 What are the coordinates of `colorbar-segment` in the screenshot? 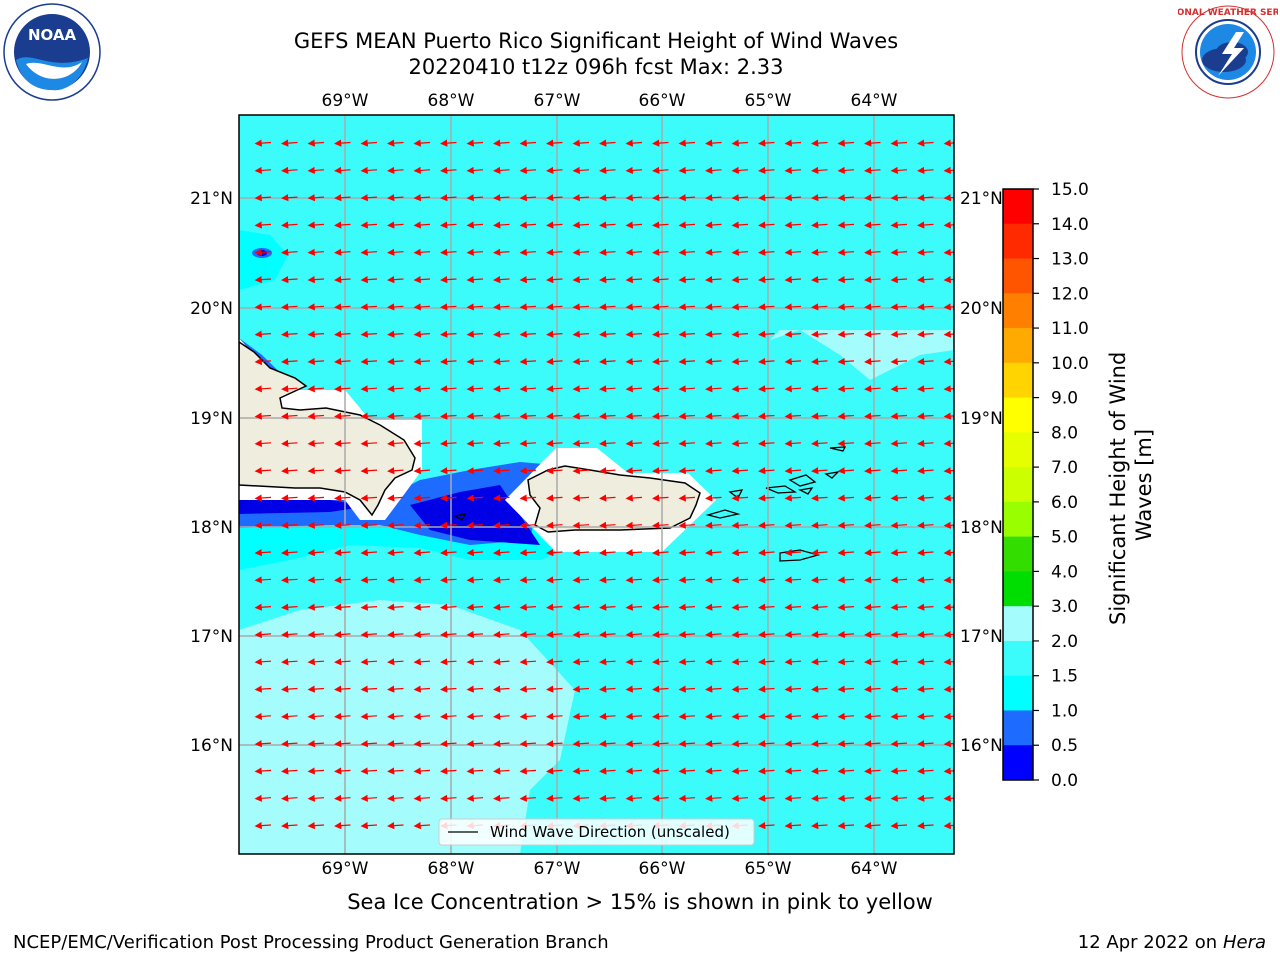 It's located at (1018, 728).